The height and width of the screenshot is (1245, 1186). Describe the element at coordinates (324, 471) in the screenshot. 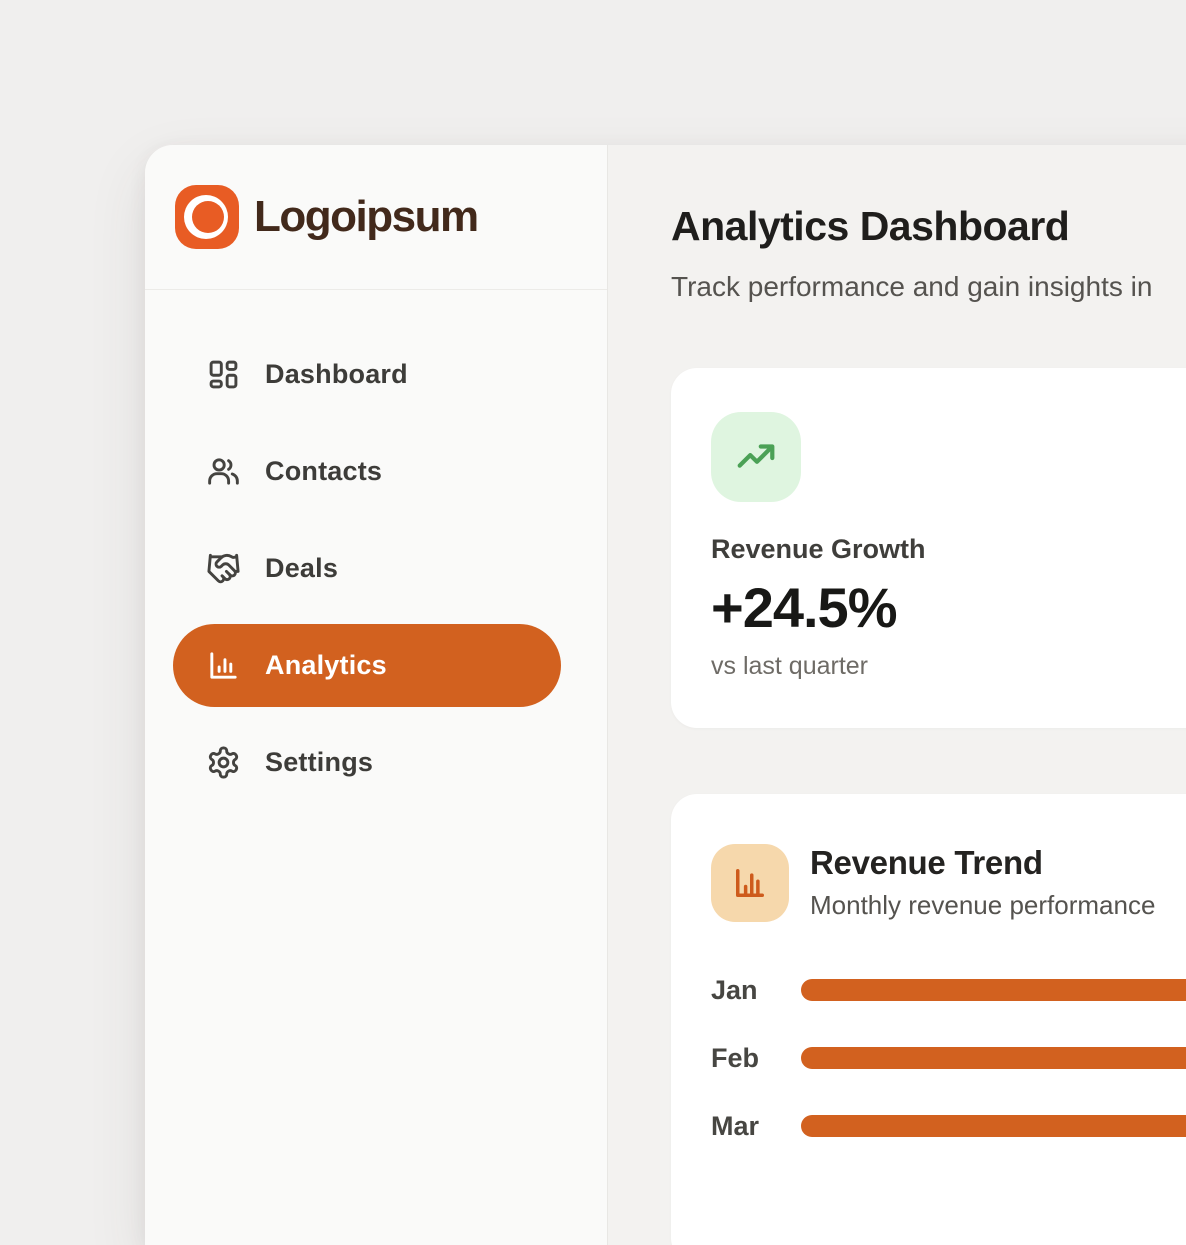

I see `sidebar-item-label: Contacts` at that location.